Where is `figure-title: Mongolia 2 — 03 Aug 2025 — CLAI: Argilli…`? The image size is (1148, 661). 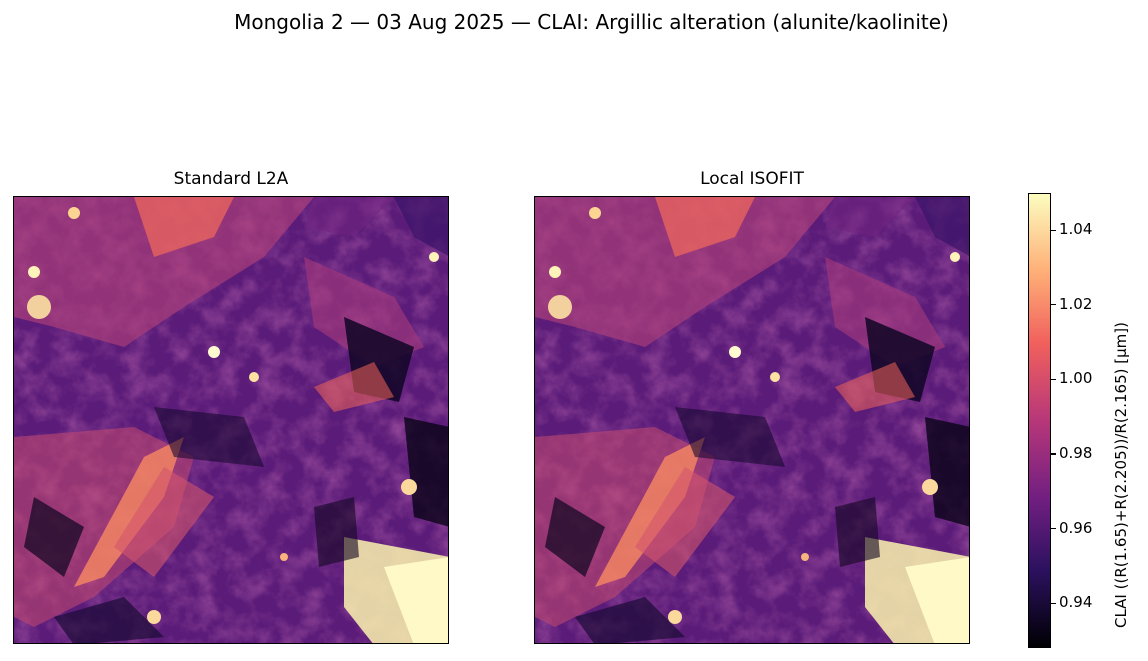
figure-title: Mongolia 2 — 03 Aug 2025 — CLAI: Argilli… is located at coordinates (591, 22).